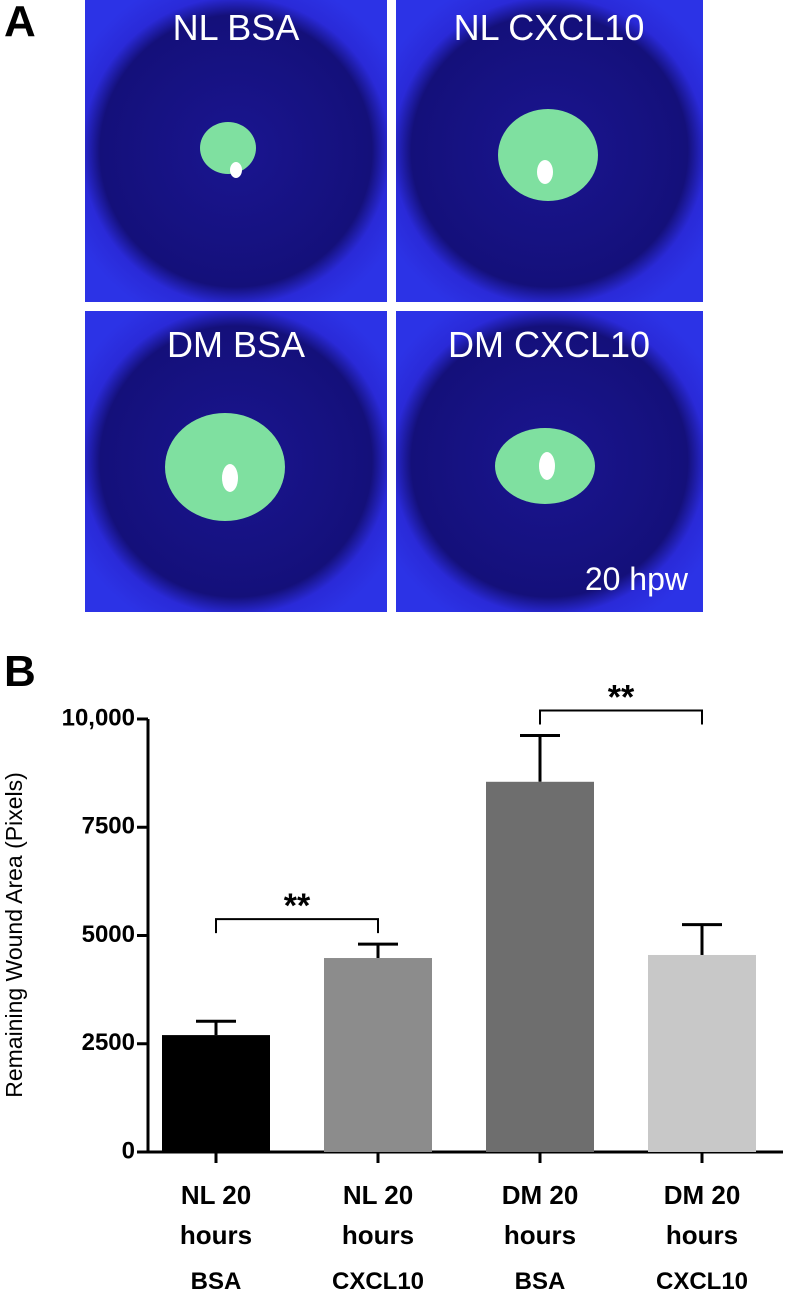 This screenshot has width=788, height=1305. Describe the element at coordinates (236, 151) in the screenshot. I see `image-tl` at that location.